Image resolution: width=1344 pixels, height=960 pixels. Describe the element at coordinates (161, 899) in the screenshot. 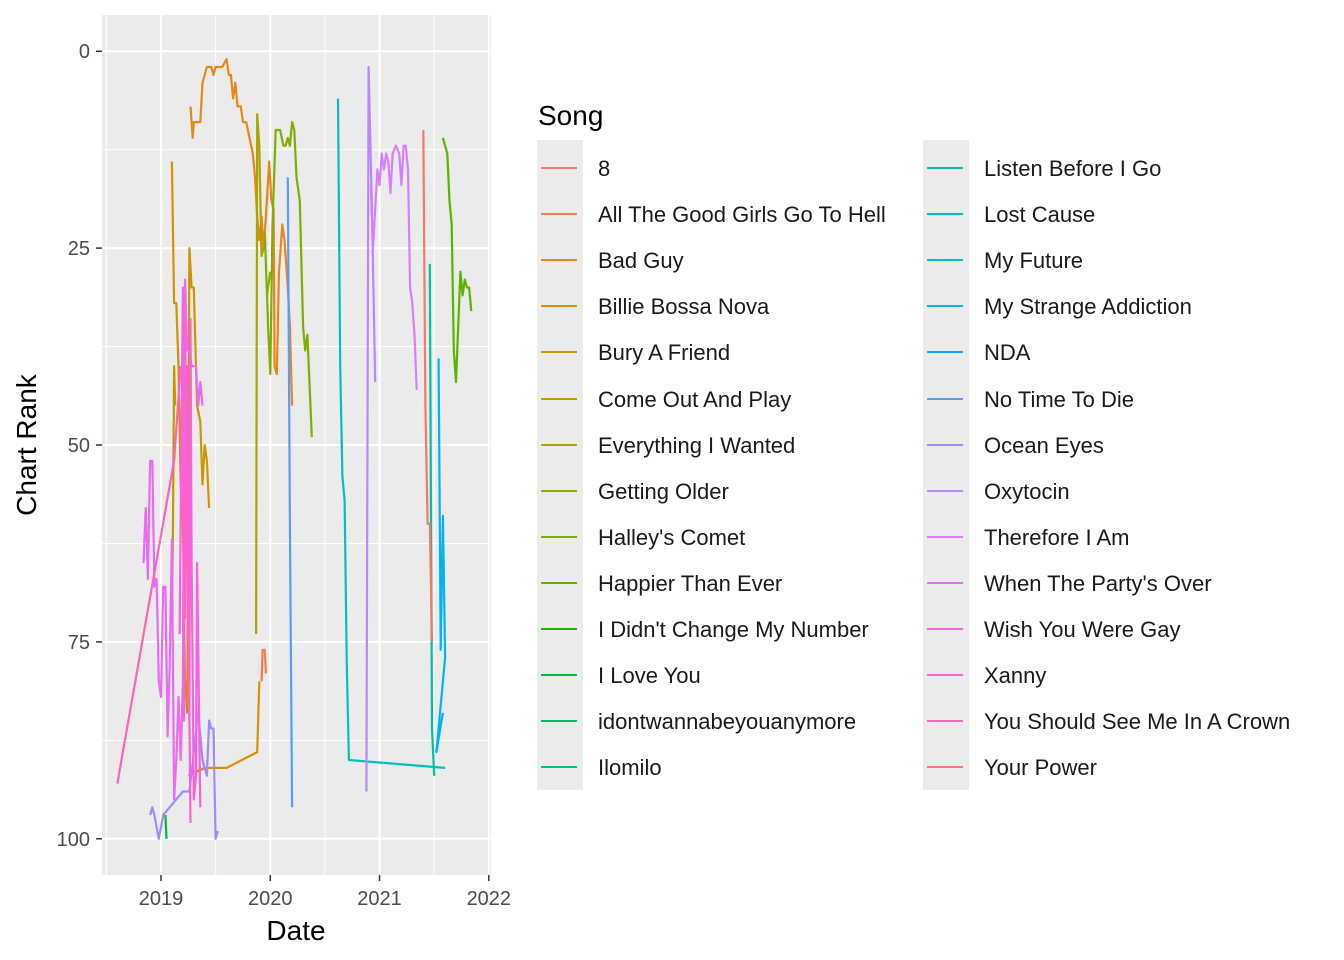

I see `x-tick-label: 2019` at that location.